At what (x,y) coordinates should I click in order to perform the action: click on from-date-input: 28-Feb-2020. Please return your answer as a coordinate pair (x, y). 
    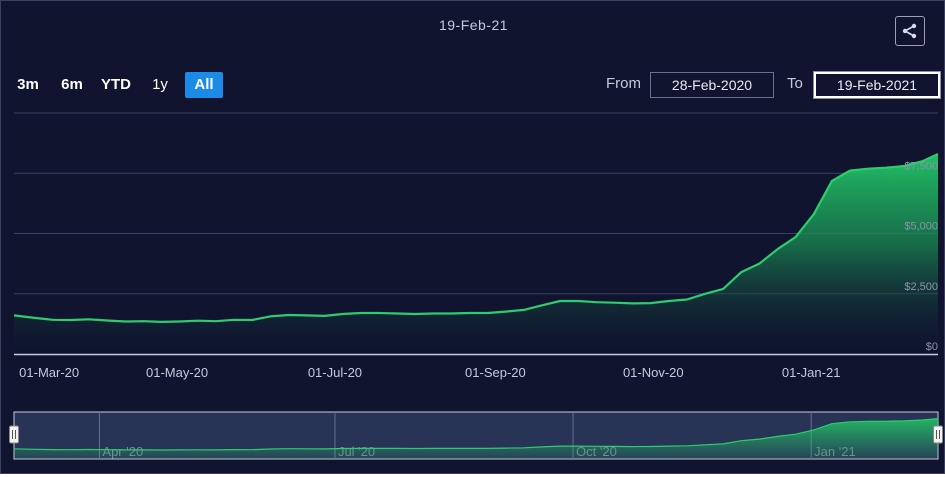
    Looking at the image, I should click on (712, 85).